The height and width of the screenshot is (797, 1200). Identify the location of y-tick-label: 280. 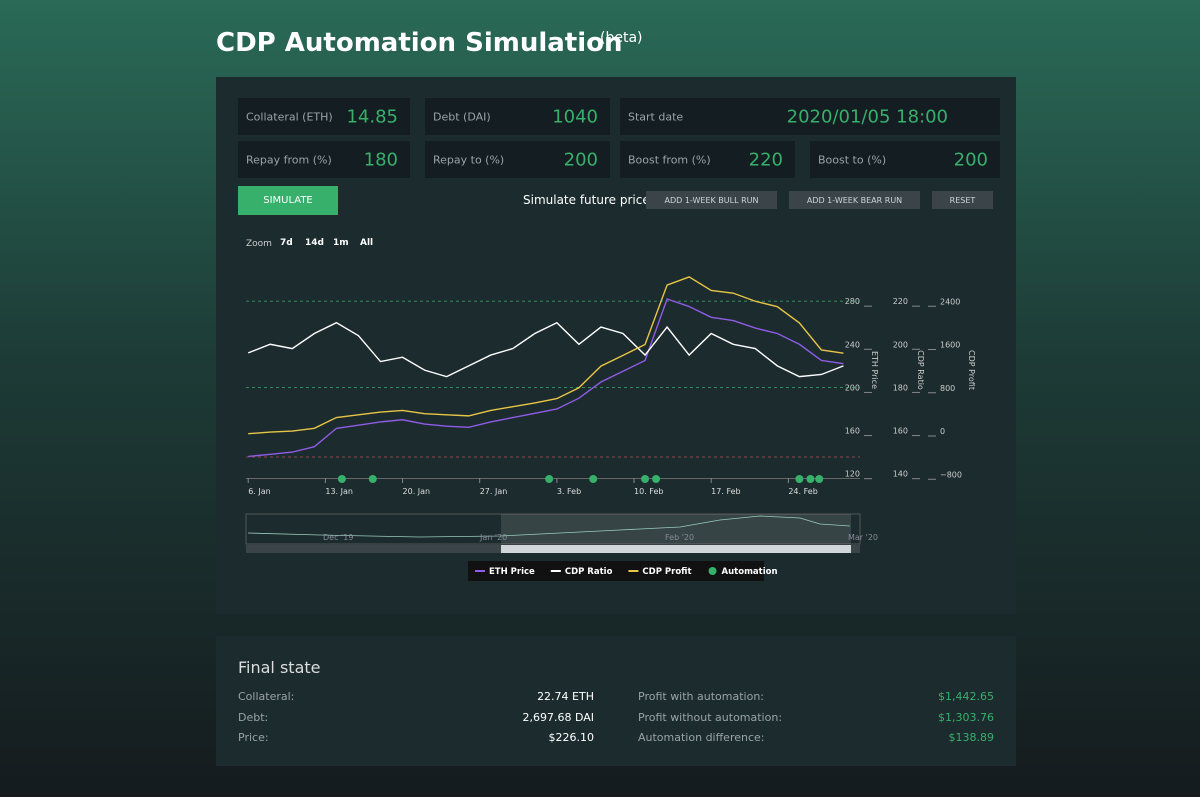
(852, 301).